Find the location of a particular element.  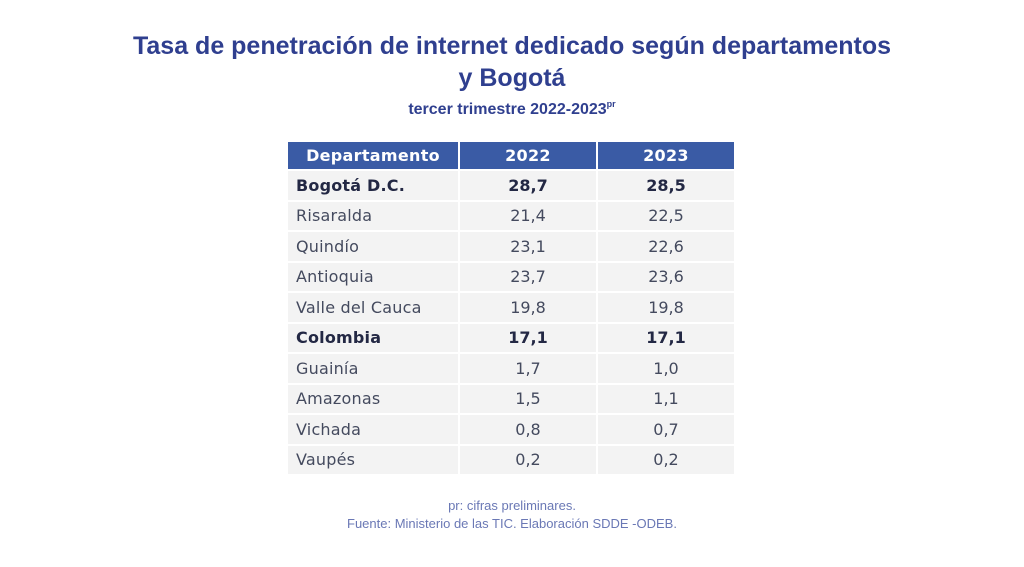

table-row: Valle del Cauca 19,8 19,8 is located at coordinates (511, 307).